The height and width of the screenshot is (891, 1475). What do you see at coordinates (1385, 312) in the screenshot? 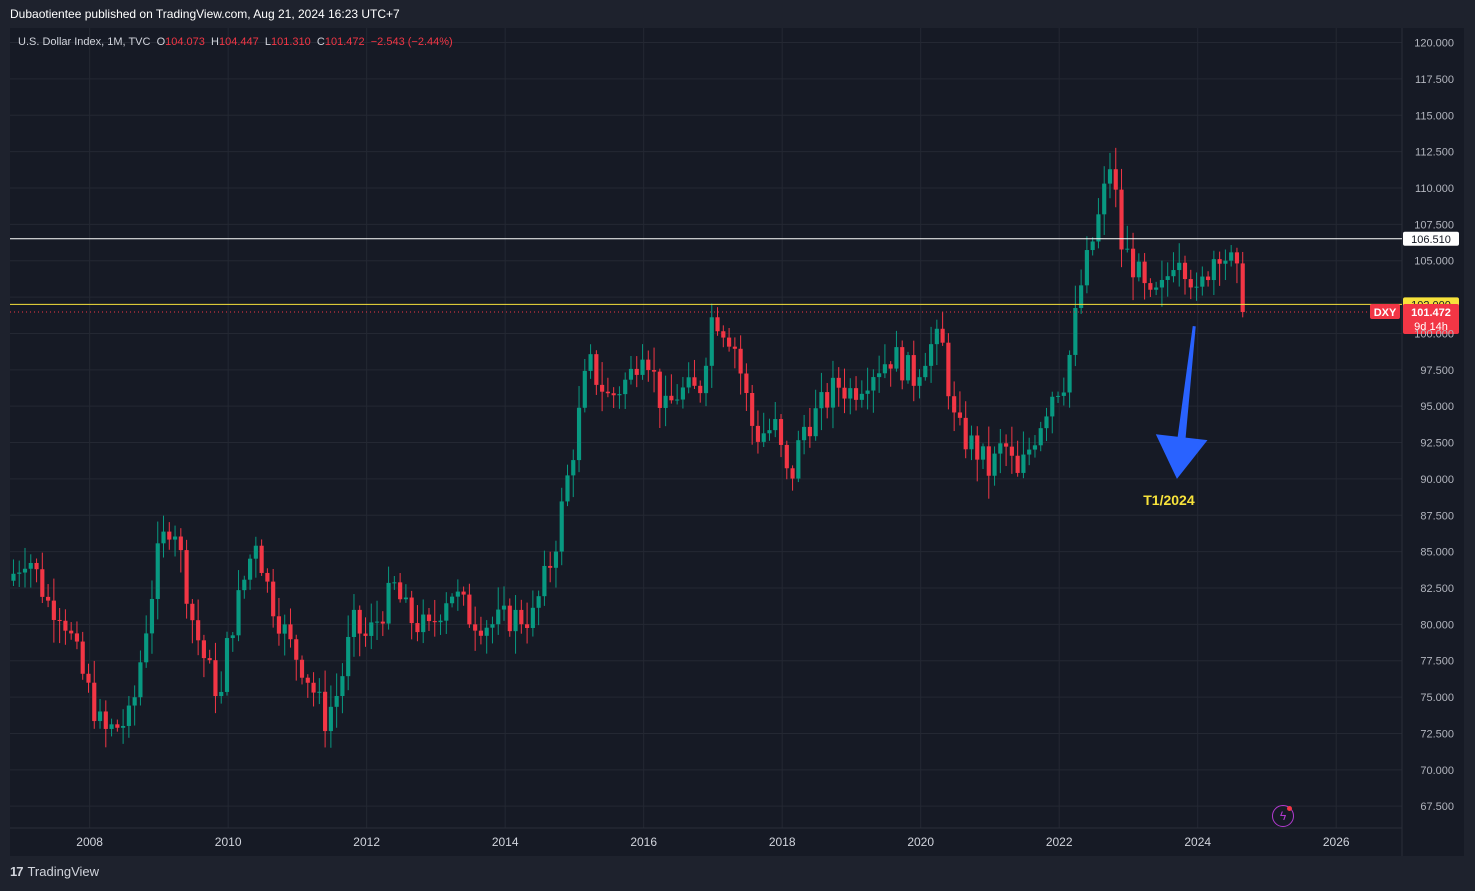
I see `symbol-tag-box` at bounding box center [1385, 312].